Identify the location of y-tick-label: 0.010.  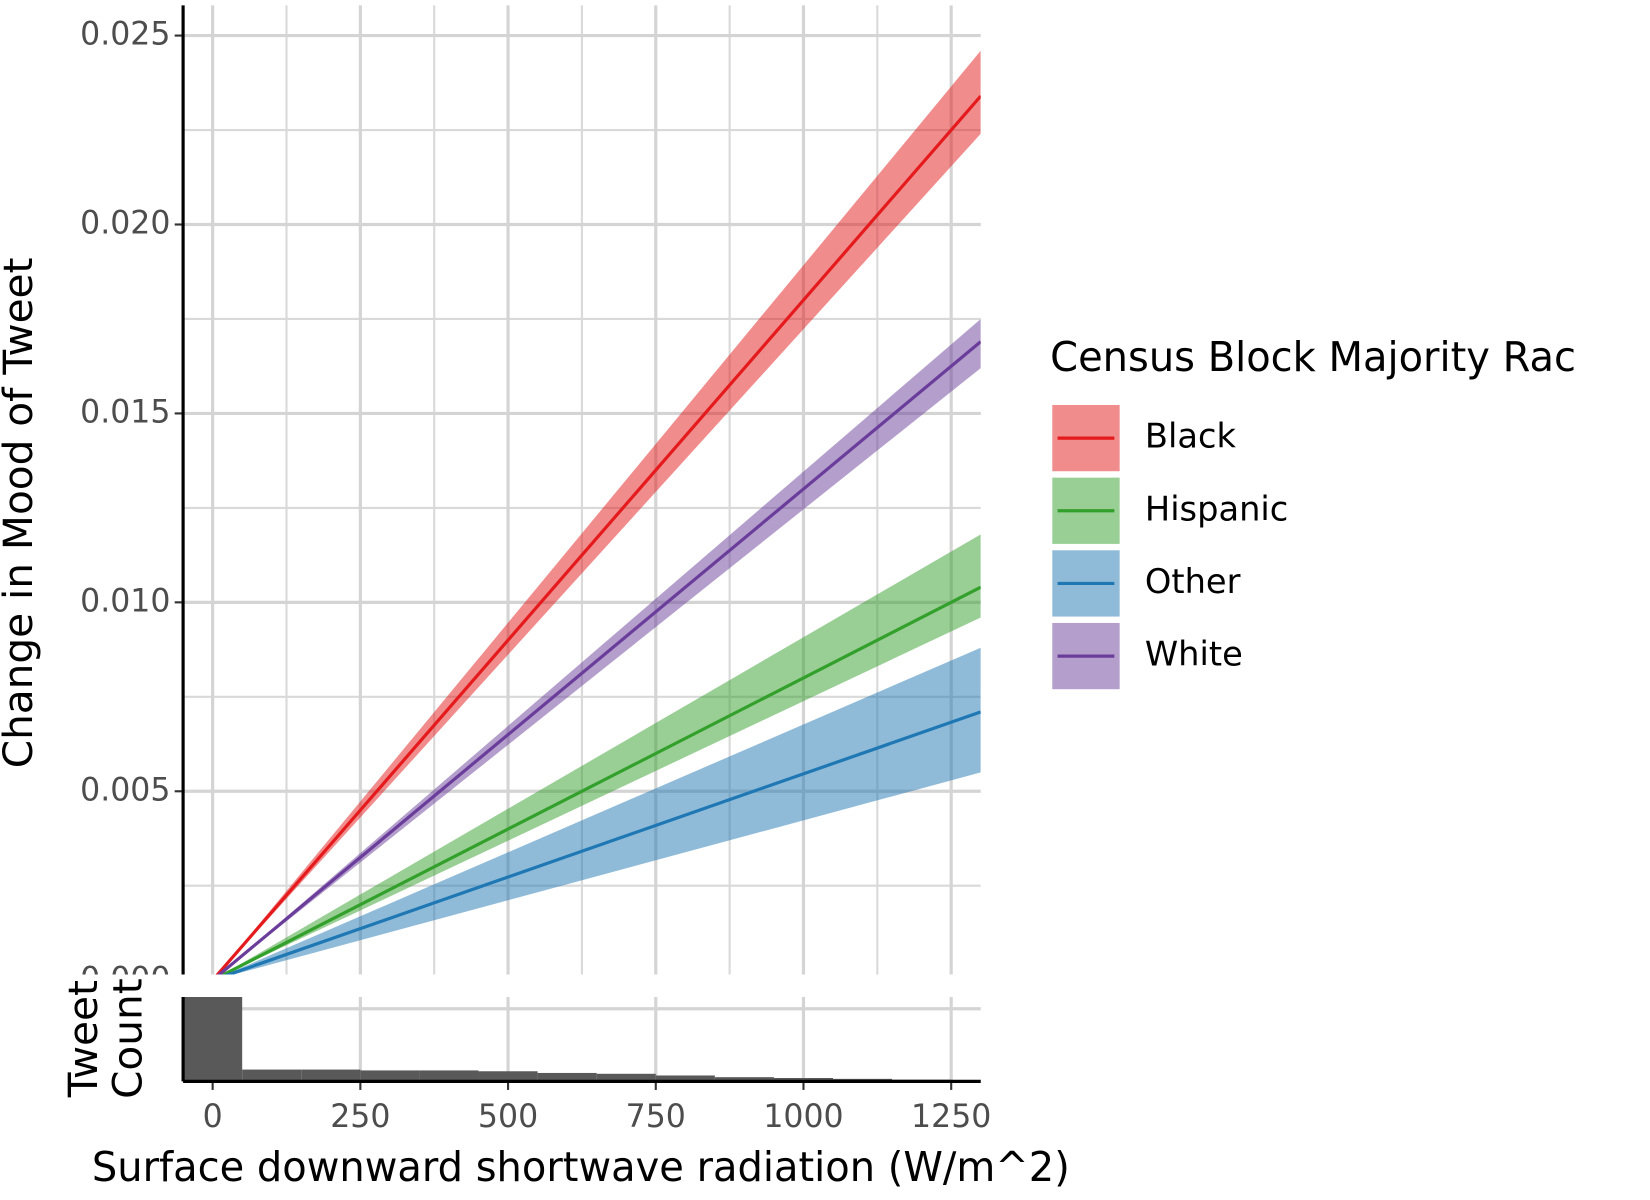
(125, 600).